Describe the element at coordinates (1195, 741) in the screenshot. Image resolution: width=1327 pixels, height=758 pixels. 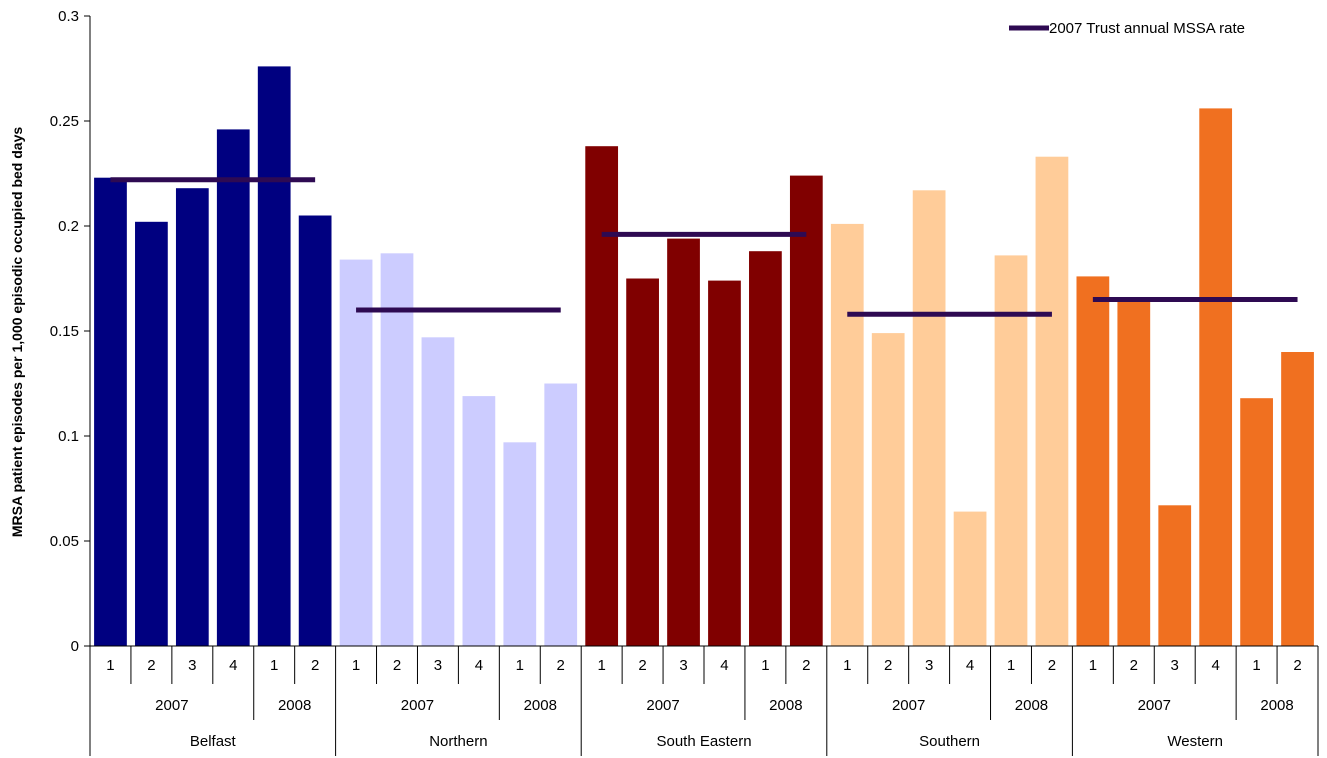
I see `trust-label: Western` at that location.